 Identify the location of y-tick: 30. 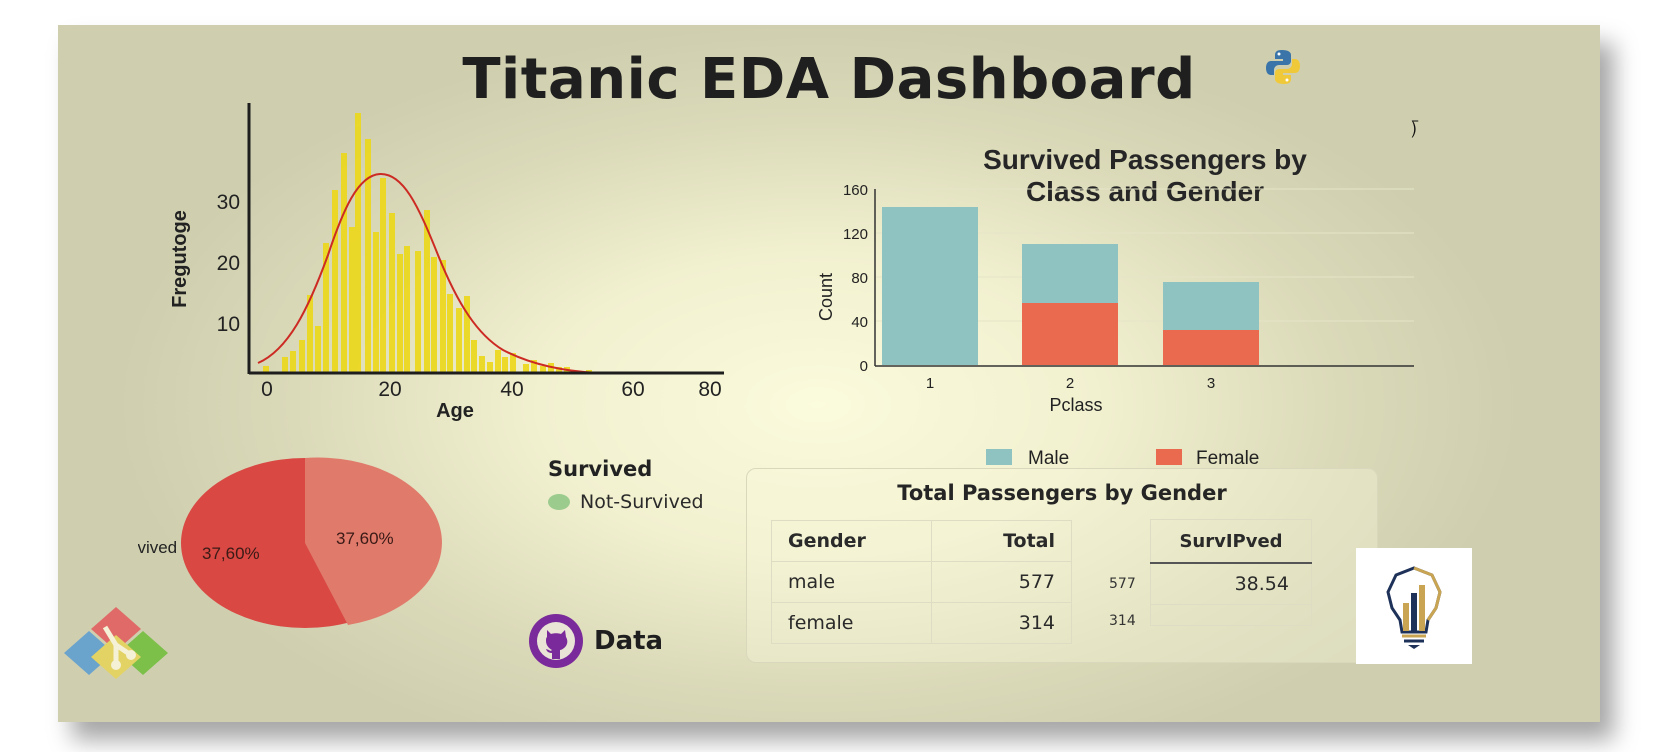
(228, 202).